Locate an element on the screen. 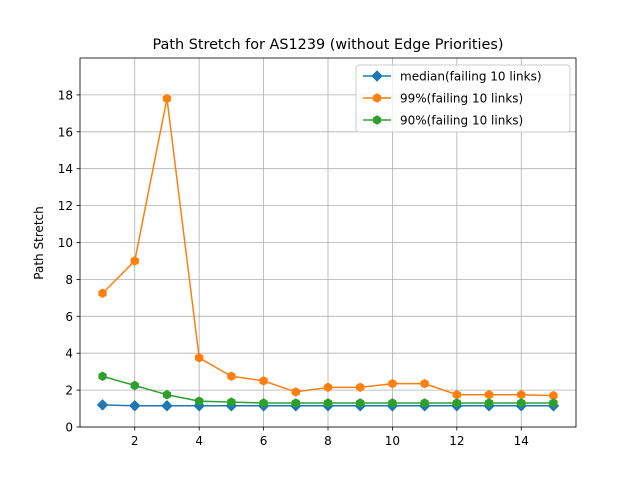 This screenshot has height=484, width=640. x-tick-label: 2 is located at coordinates (135, 441).